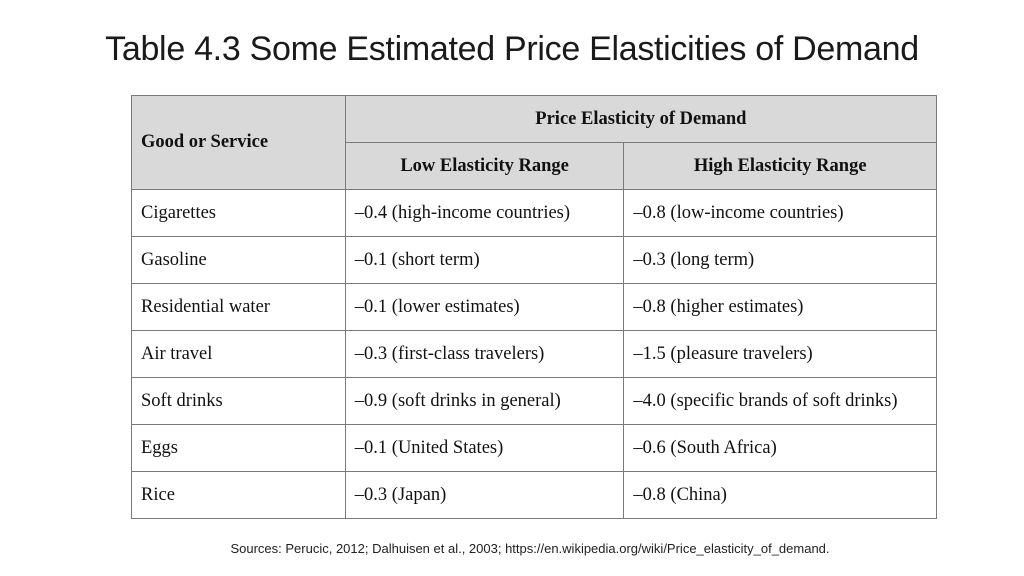 This screenshot has height=576, width=1024. What do you see at coordinates (484, 354) in the screenshot?
I see `cell-low: –0.3 (first-class travelers)` at bounding box center [484, 354].